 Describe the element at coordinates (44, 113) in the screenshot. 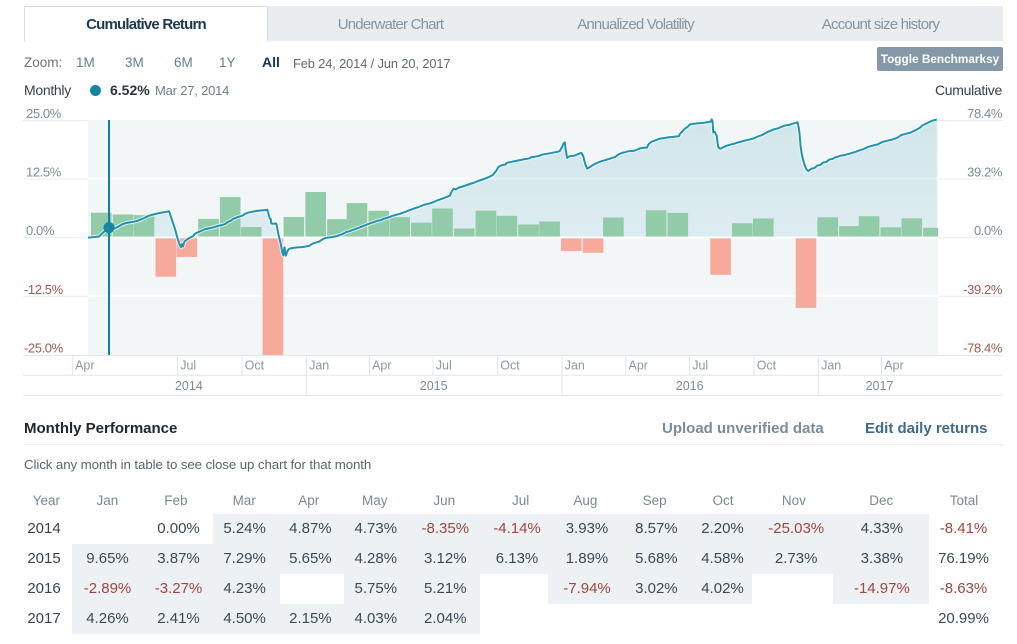

I see `svg-text: 25.0%` at that location.